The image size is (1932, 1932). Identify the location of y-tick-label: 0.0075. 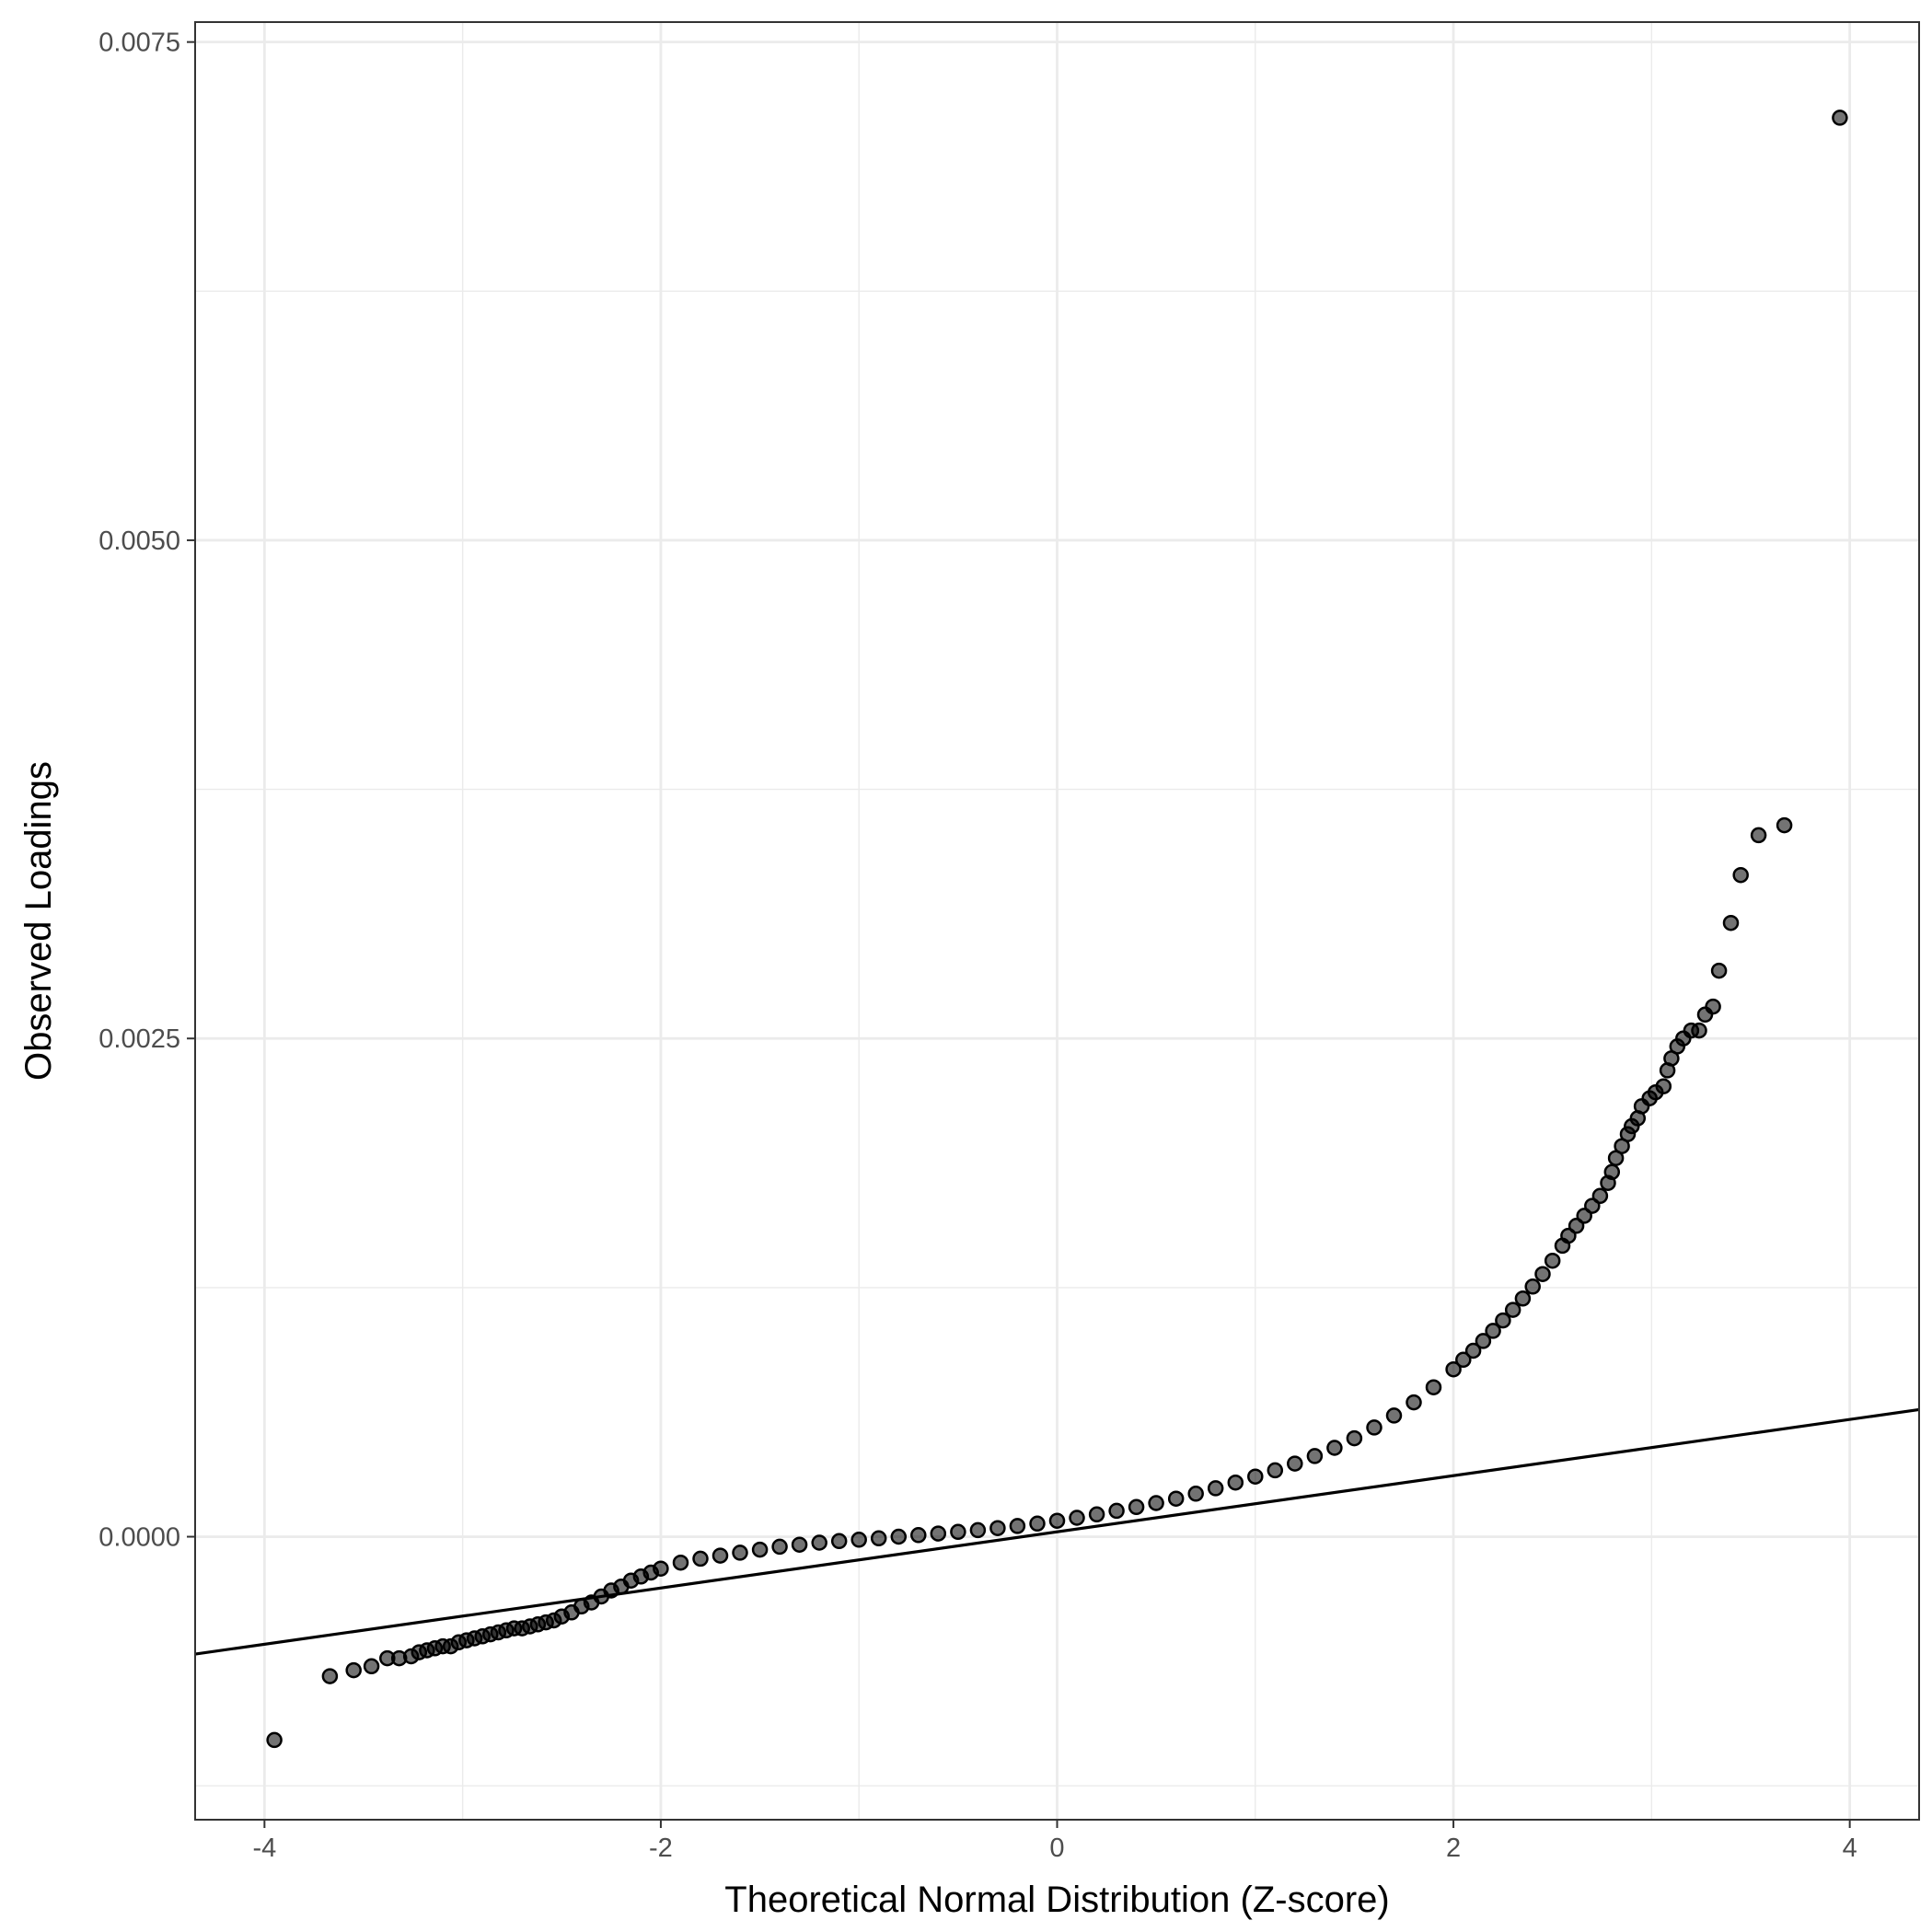
(139, 44).